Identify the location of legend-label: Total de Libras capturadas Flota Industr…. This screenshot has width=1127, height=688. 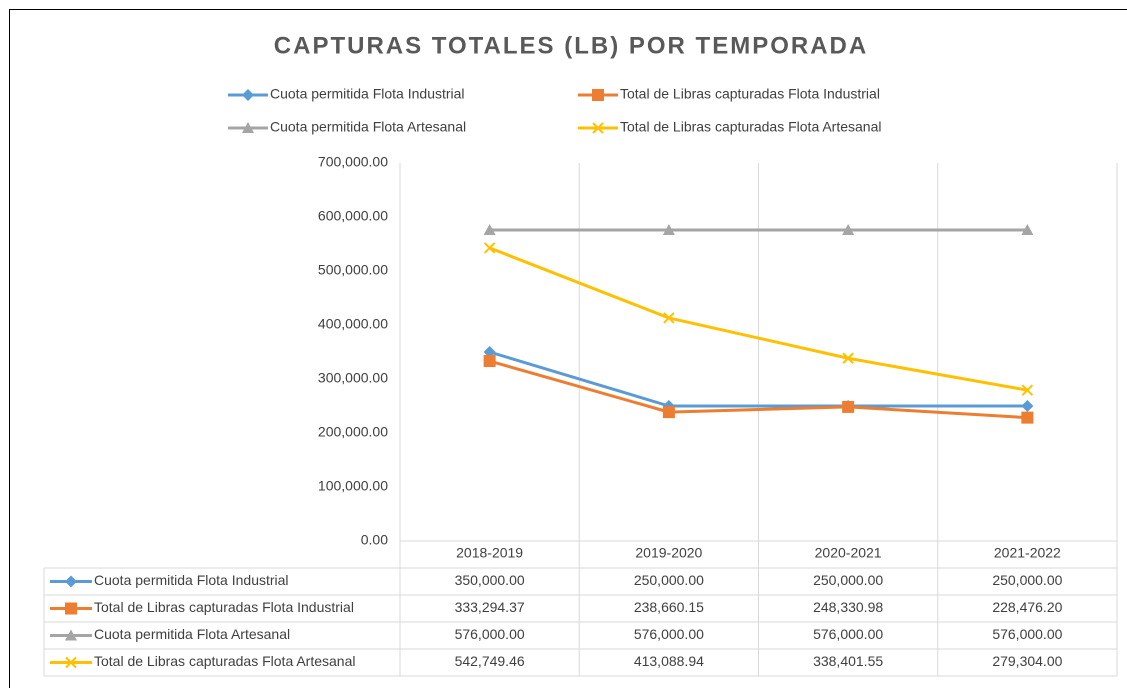
(750, 94).